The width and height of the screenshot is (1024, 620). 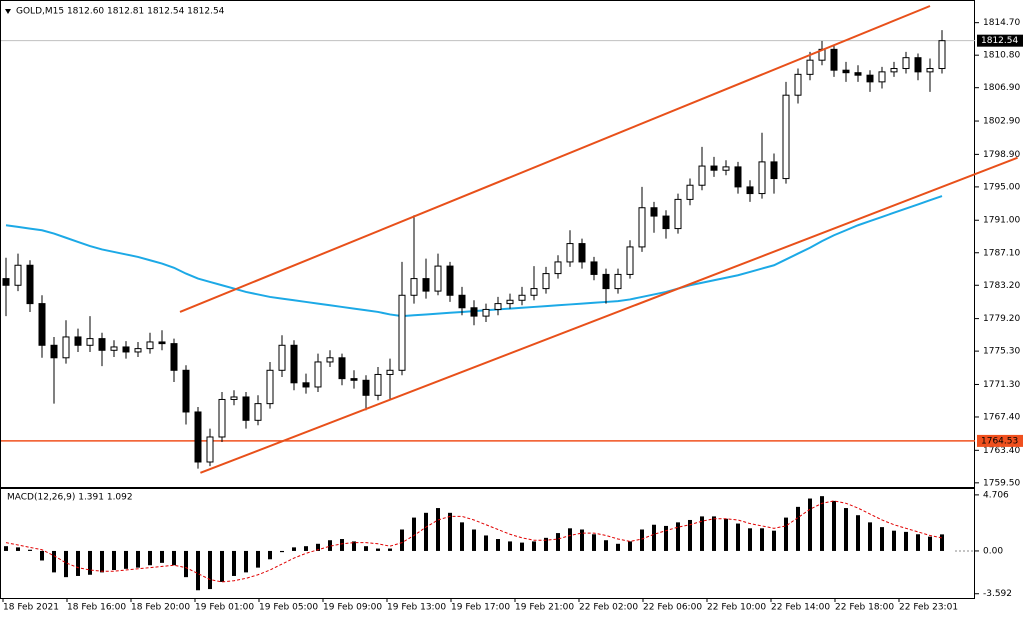 I want to click on y-tick-label: 1763.40, so click(x=1001, y=451).